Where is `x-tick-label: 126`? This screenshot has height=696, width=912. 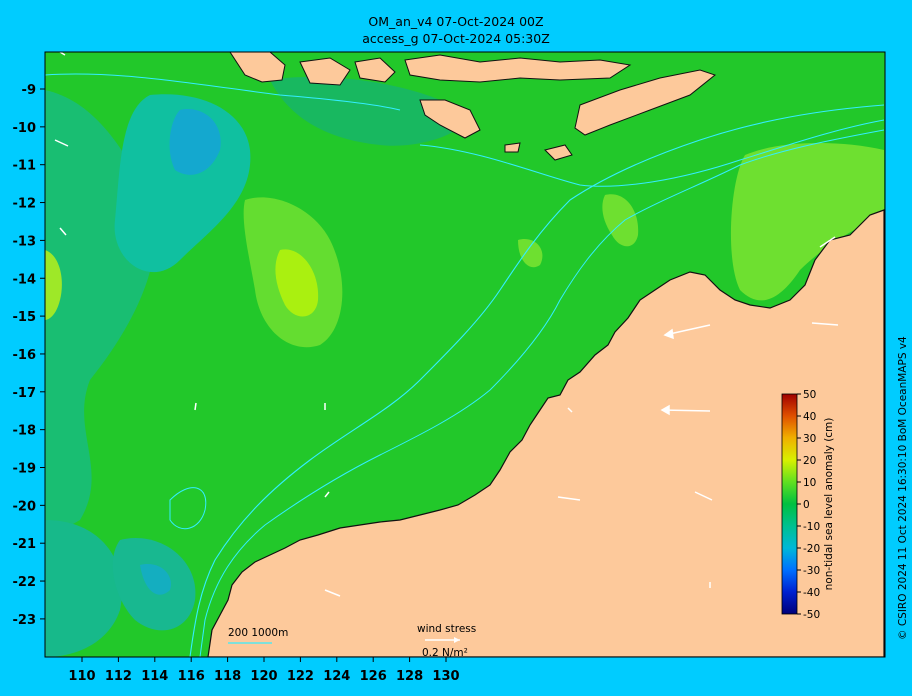
x-tick-label: 126 is located at coordinates (373, 676).